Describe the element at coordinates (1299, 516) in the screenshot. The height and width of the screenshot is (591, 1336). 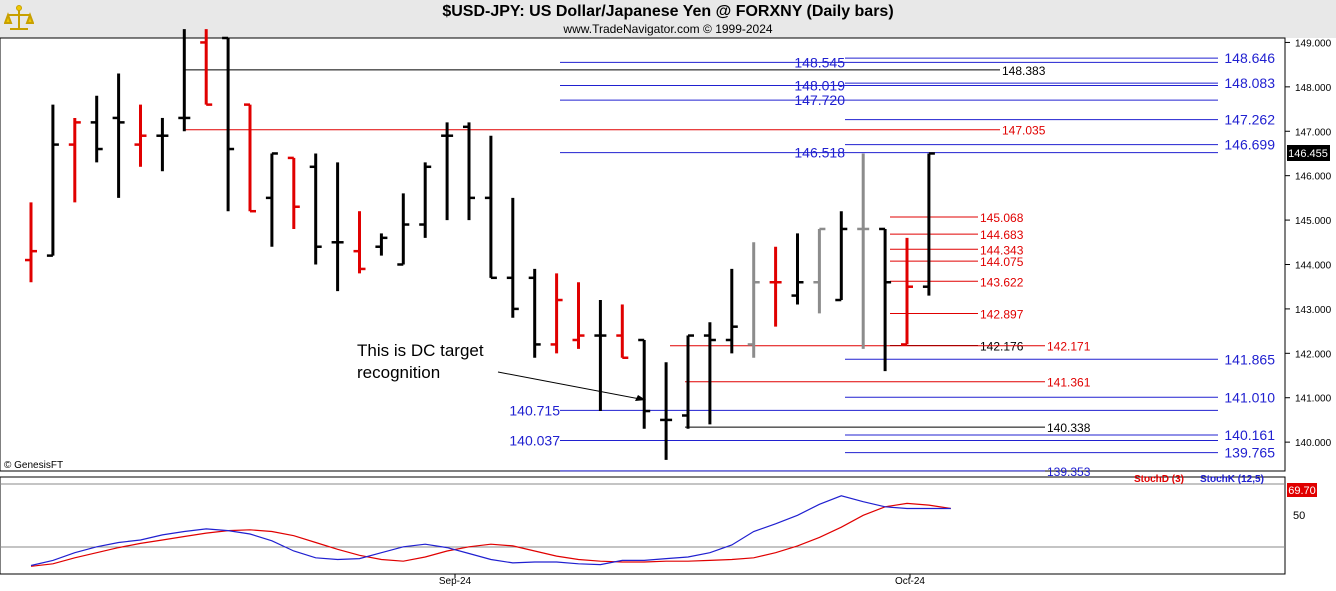
I see `stoch-tick-50: 50` at that location.